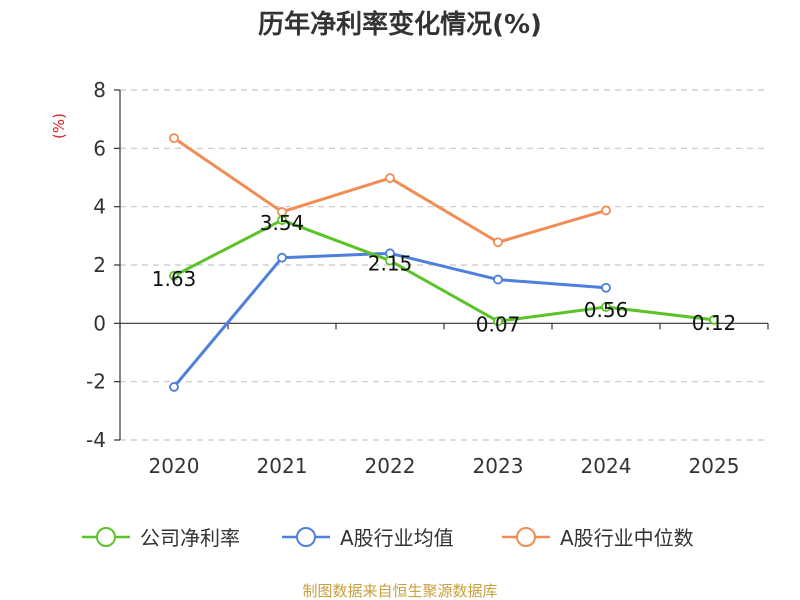 The width and height of the screenshot is (800, 600). Describe the element at coordinates (96, 440) in the screenshot. I see `y-tick-label: -4` at that location.